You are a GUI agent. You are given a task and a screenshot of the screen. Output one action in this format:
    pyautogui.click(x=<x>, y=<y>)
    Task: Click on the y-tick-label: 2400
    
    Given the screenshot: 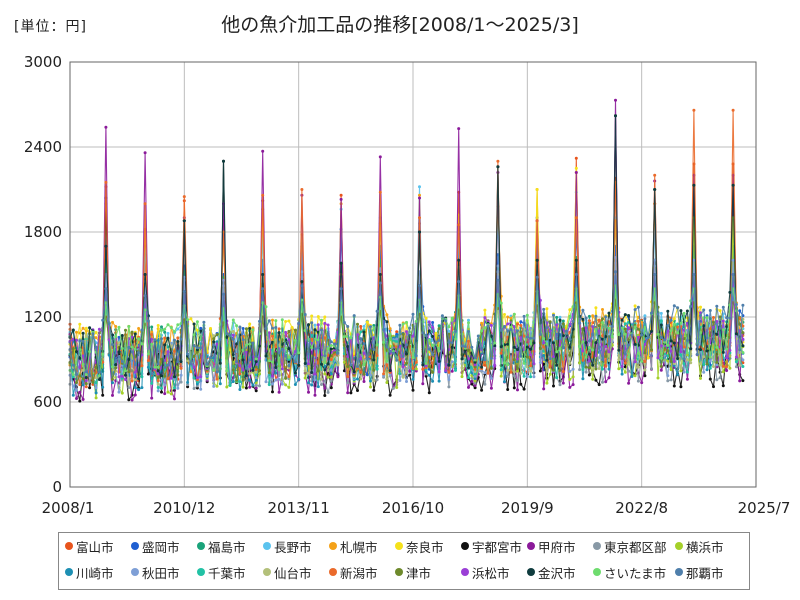 What is the action you would take?
    pyautogui.click(x=43, y=147)
    